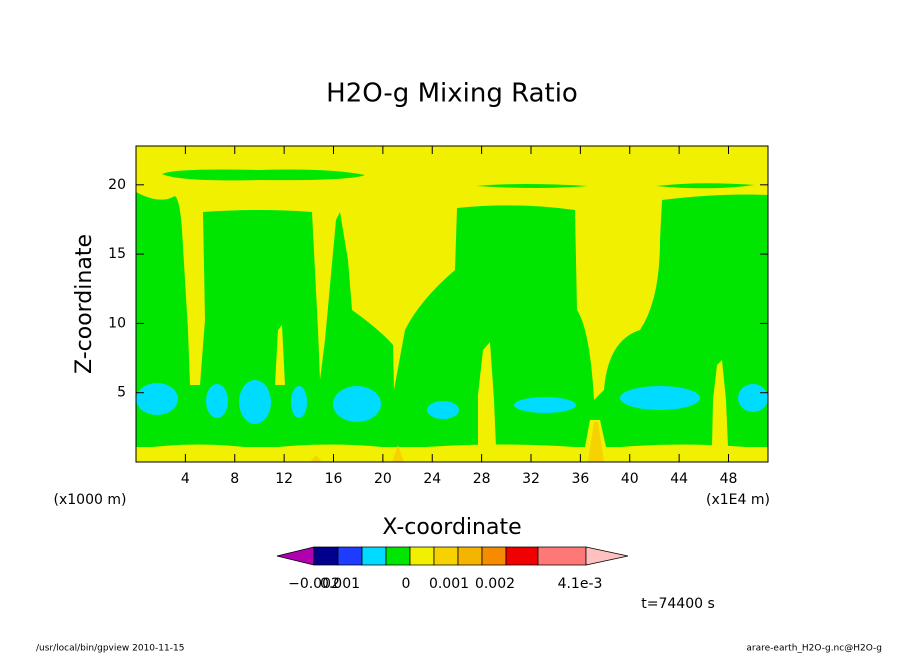 This screenshot has height=654, width=904. Describe the element at coordinates (531, 479) in the screenshot. I see `x-tick-label: 32` at that location.